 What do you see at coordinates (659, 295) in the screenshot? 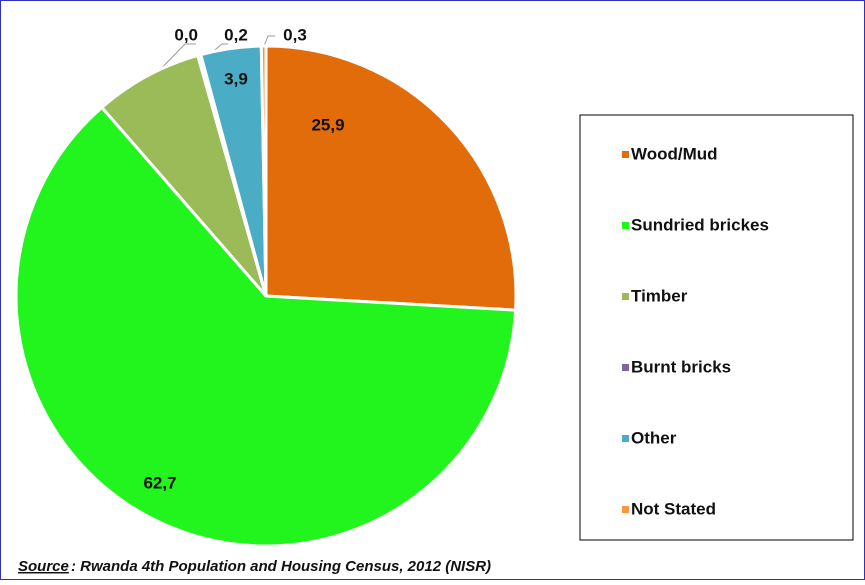
I see `legend-label: Timber` at bounding box center [659, 295].